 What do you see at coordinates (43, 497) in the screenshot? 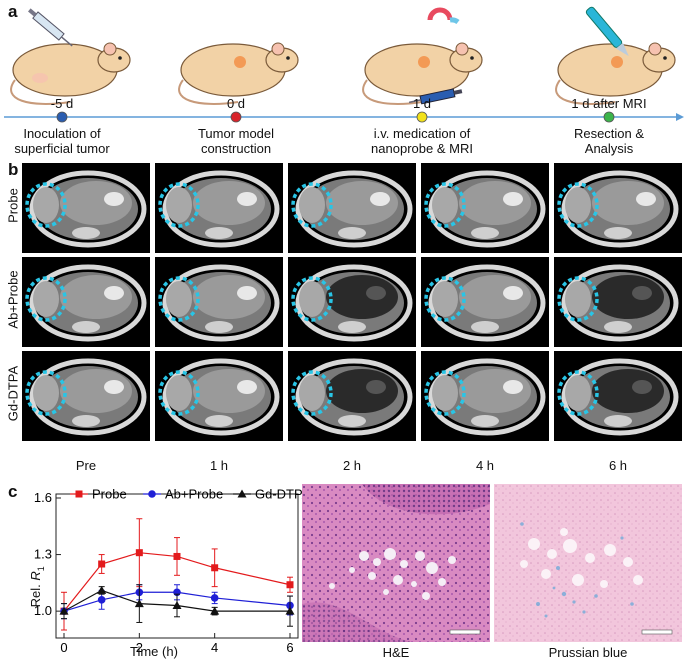
I see `y-tick-label: 1.6` at bounding box center [43, 497].